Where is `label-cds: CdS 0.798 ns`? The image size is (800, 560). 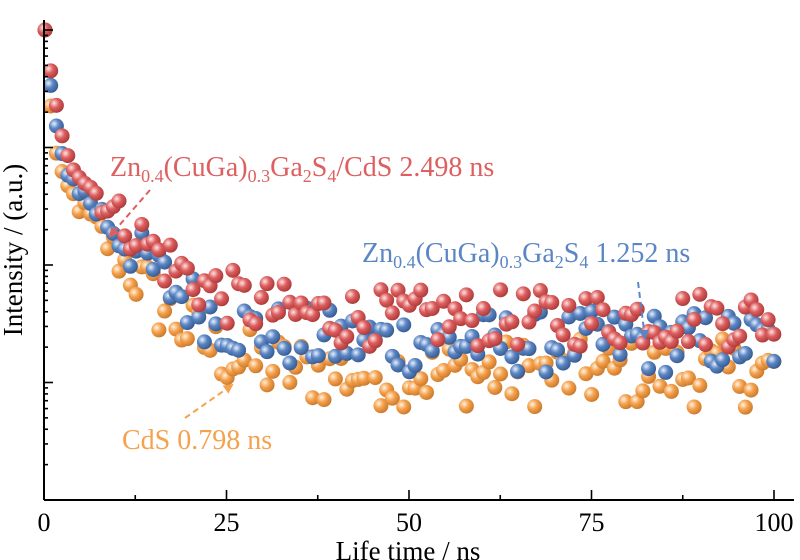 label-cds: CdS 0.798 ns is located at coordinates (197, 440).